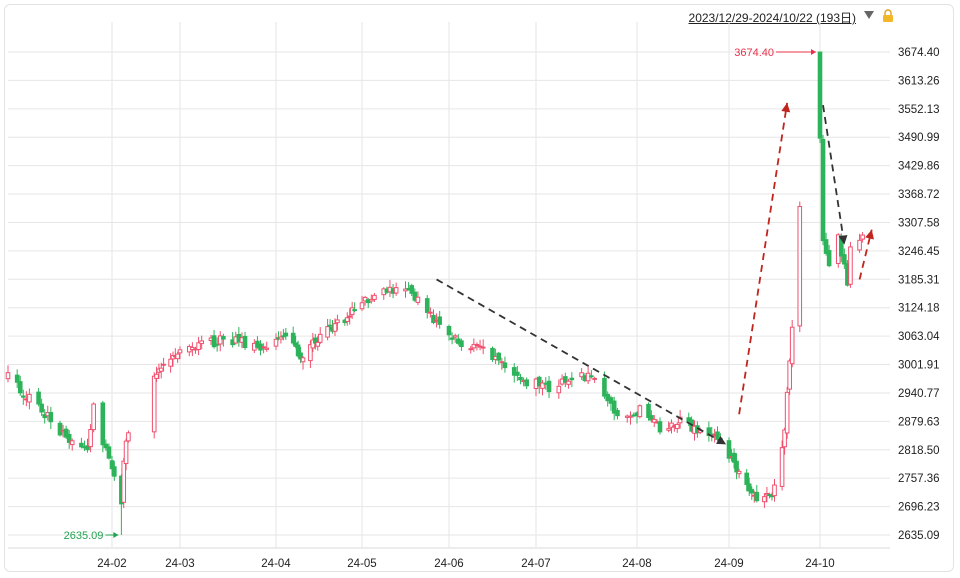 This screenshot has width=960, height=578. What do you see at coordinates (179, 564) in the screenshot?
I see `x-tick-label: 24-03` at bounding box center [179, 564].